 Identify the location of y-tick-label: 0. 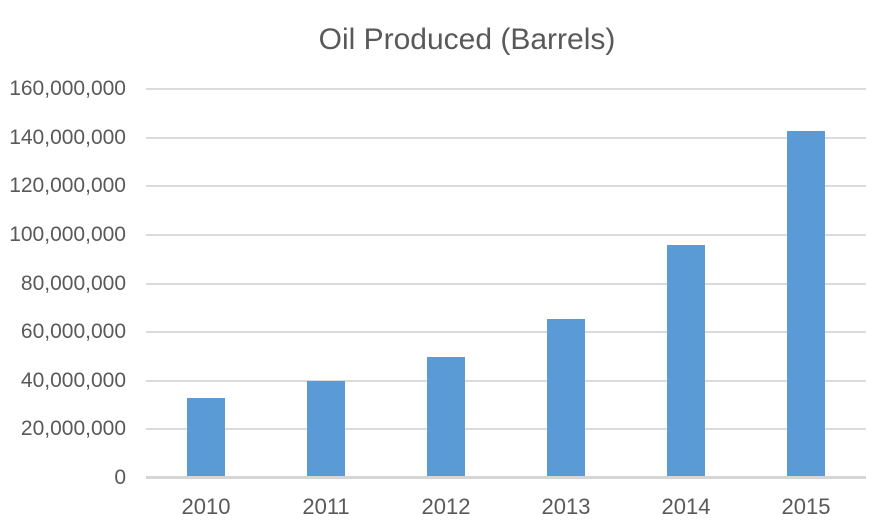
(120, 477).